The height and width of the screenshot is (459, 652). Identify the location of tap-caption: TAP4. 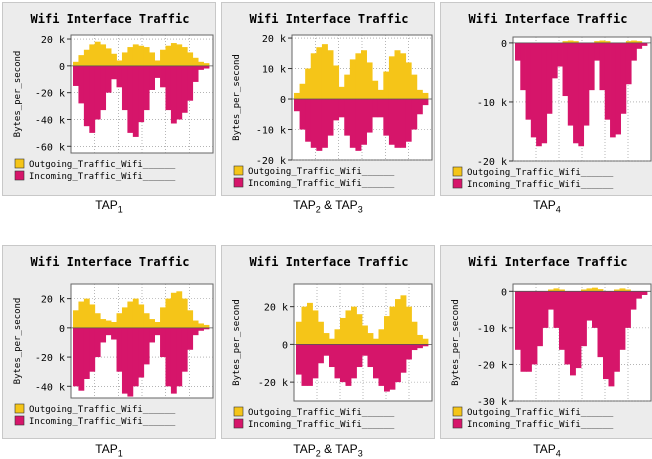
(546, 206).